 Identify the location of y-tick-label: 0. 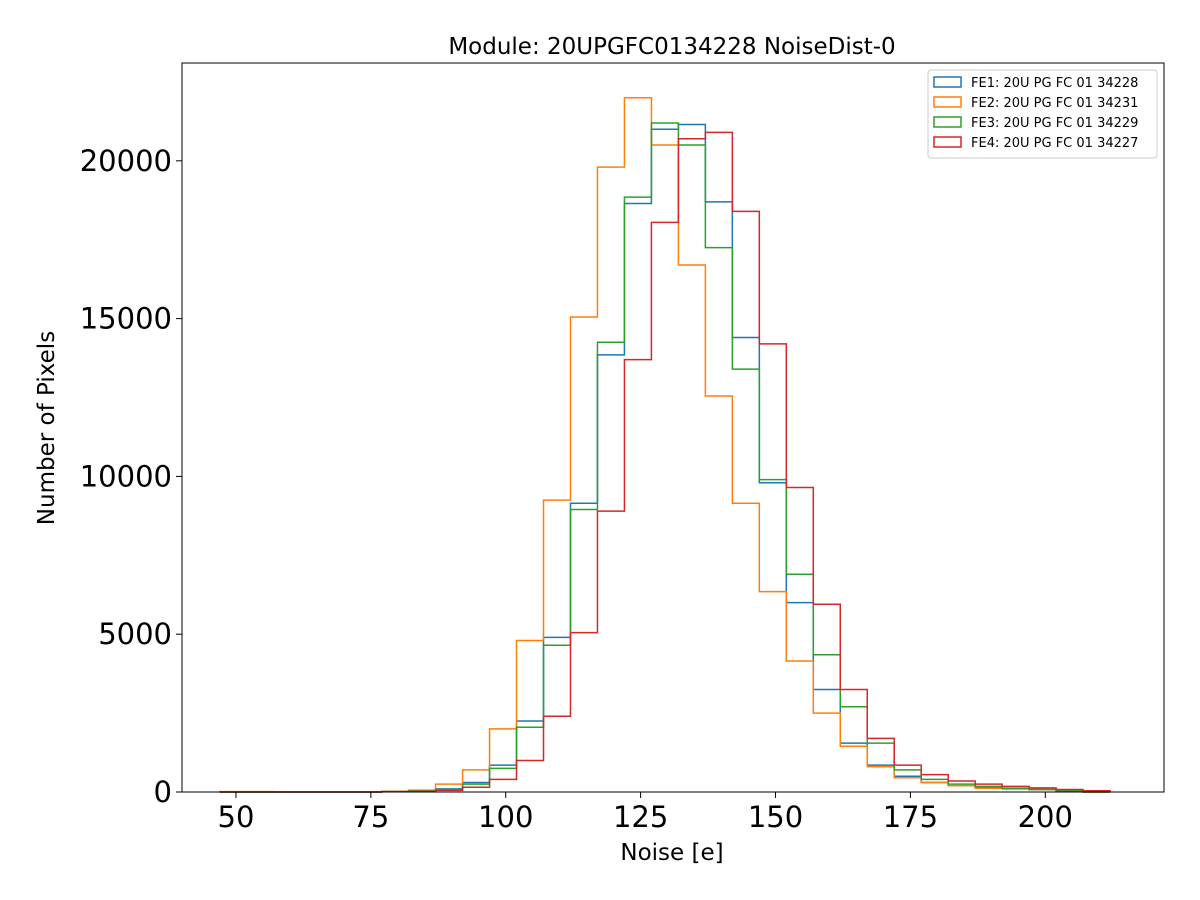
(163, 792).